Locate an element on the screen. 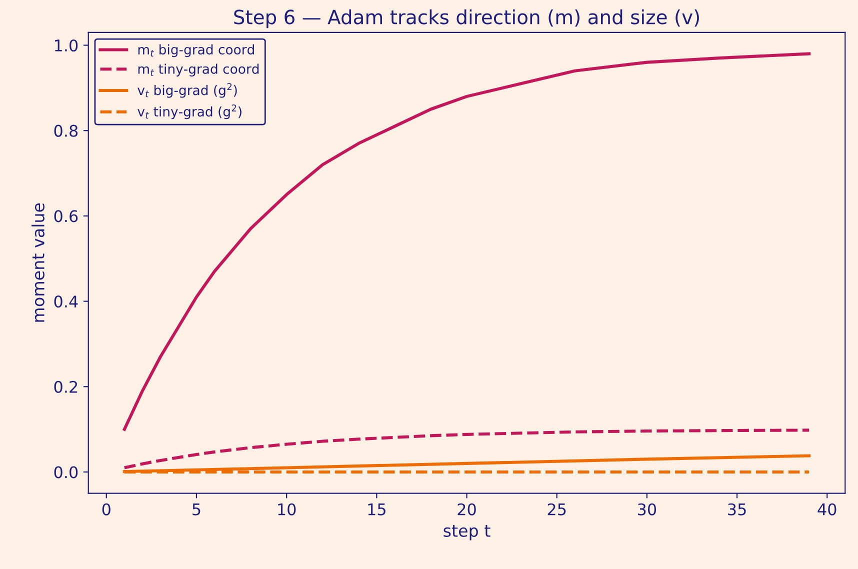 This screenshot has width=858, height=569. legend-label: v$_{t}$ big-grad (g$^{2}$) is located at coordinates (187, 90).